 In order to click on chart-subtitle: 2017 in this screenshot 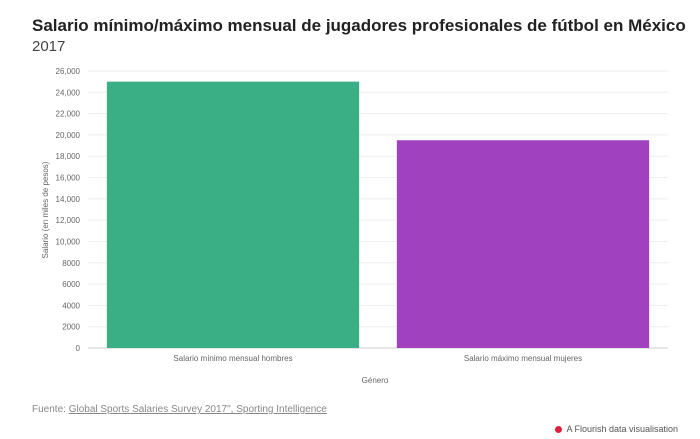, I will do `click(49, 46)`.